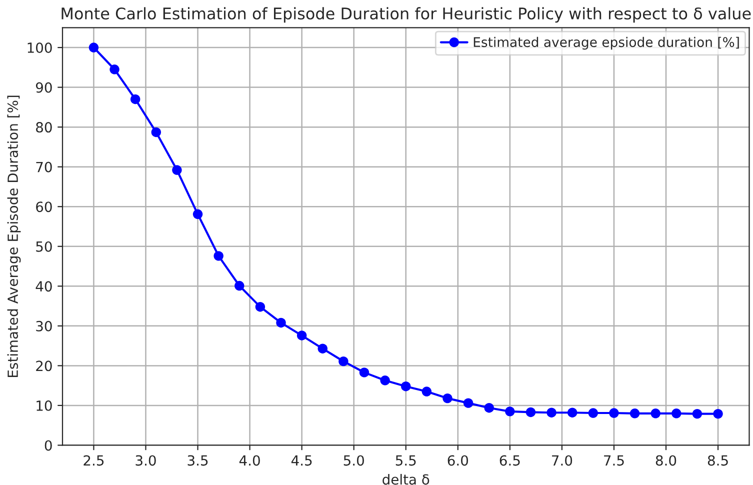 This screenshot has height=485, width=753. What do you see at coordinates (44, 87) in the screenshot?
I see `y-tick-label: 90` at bounding box center [44, 87].